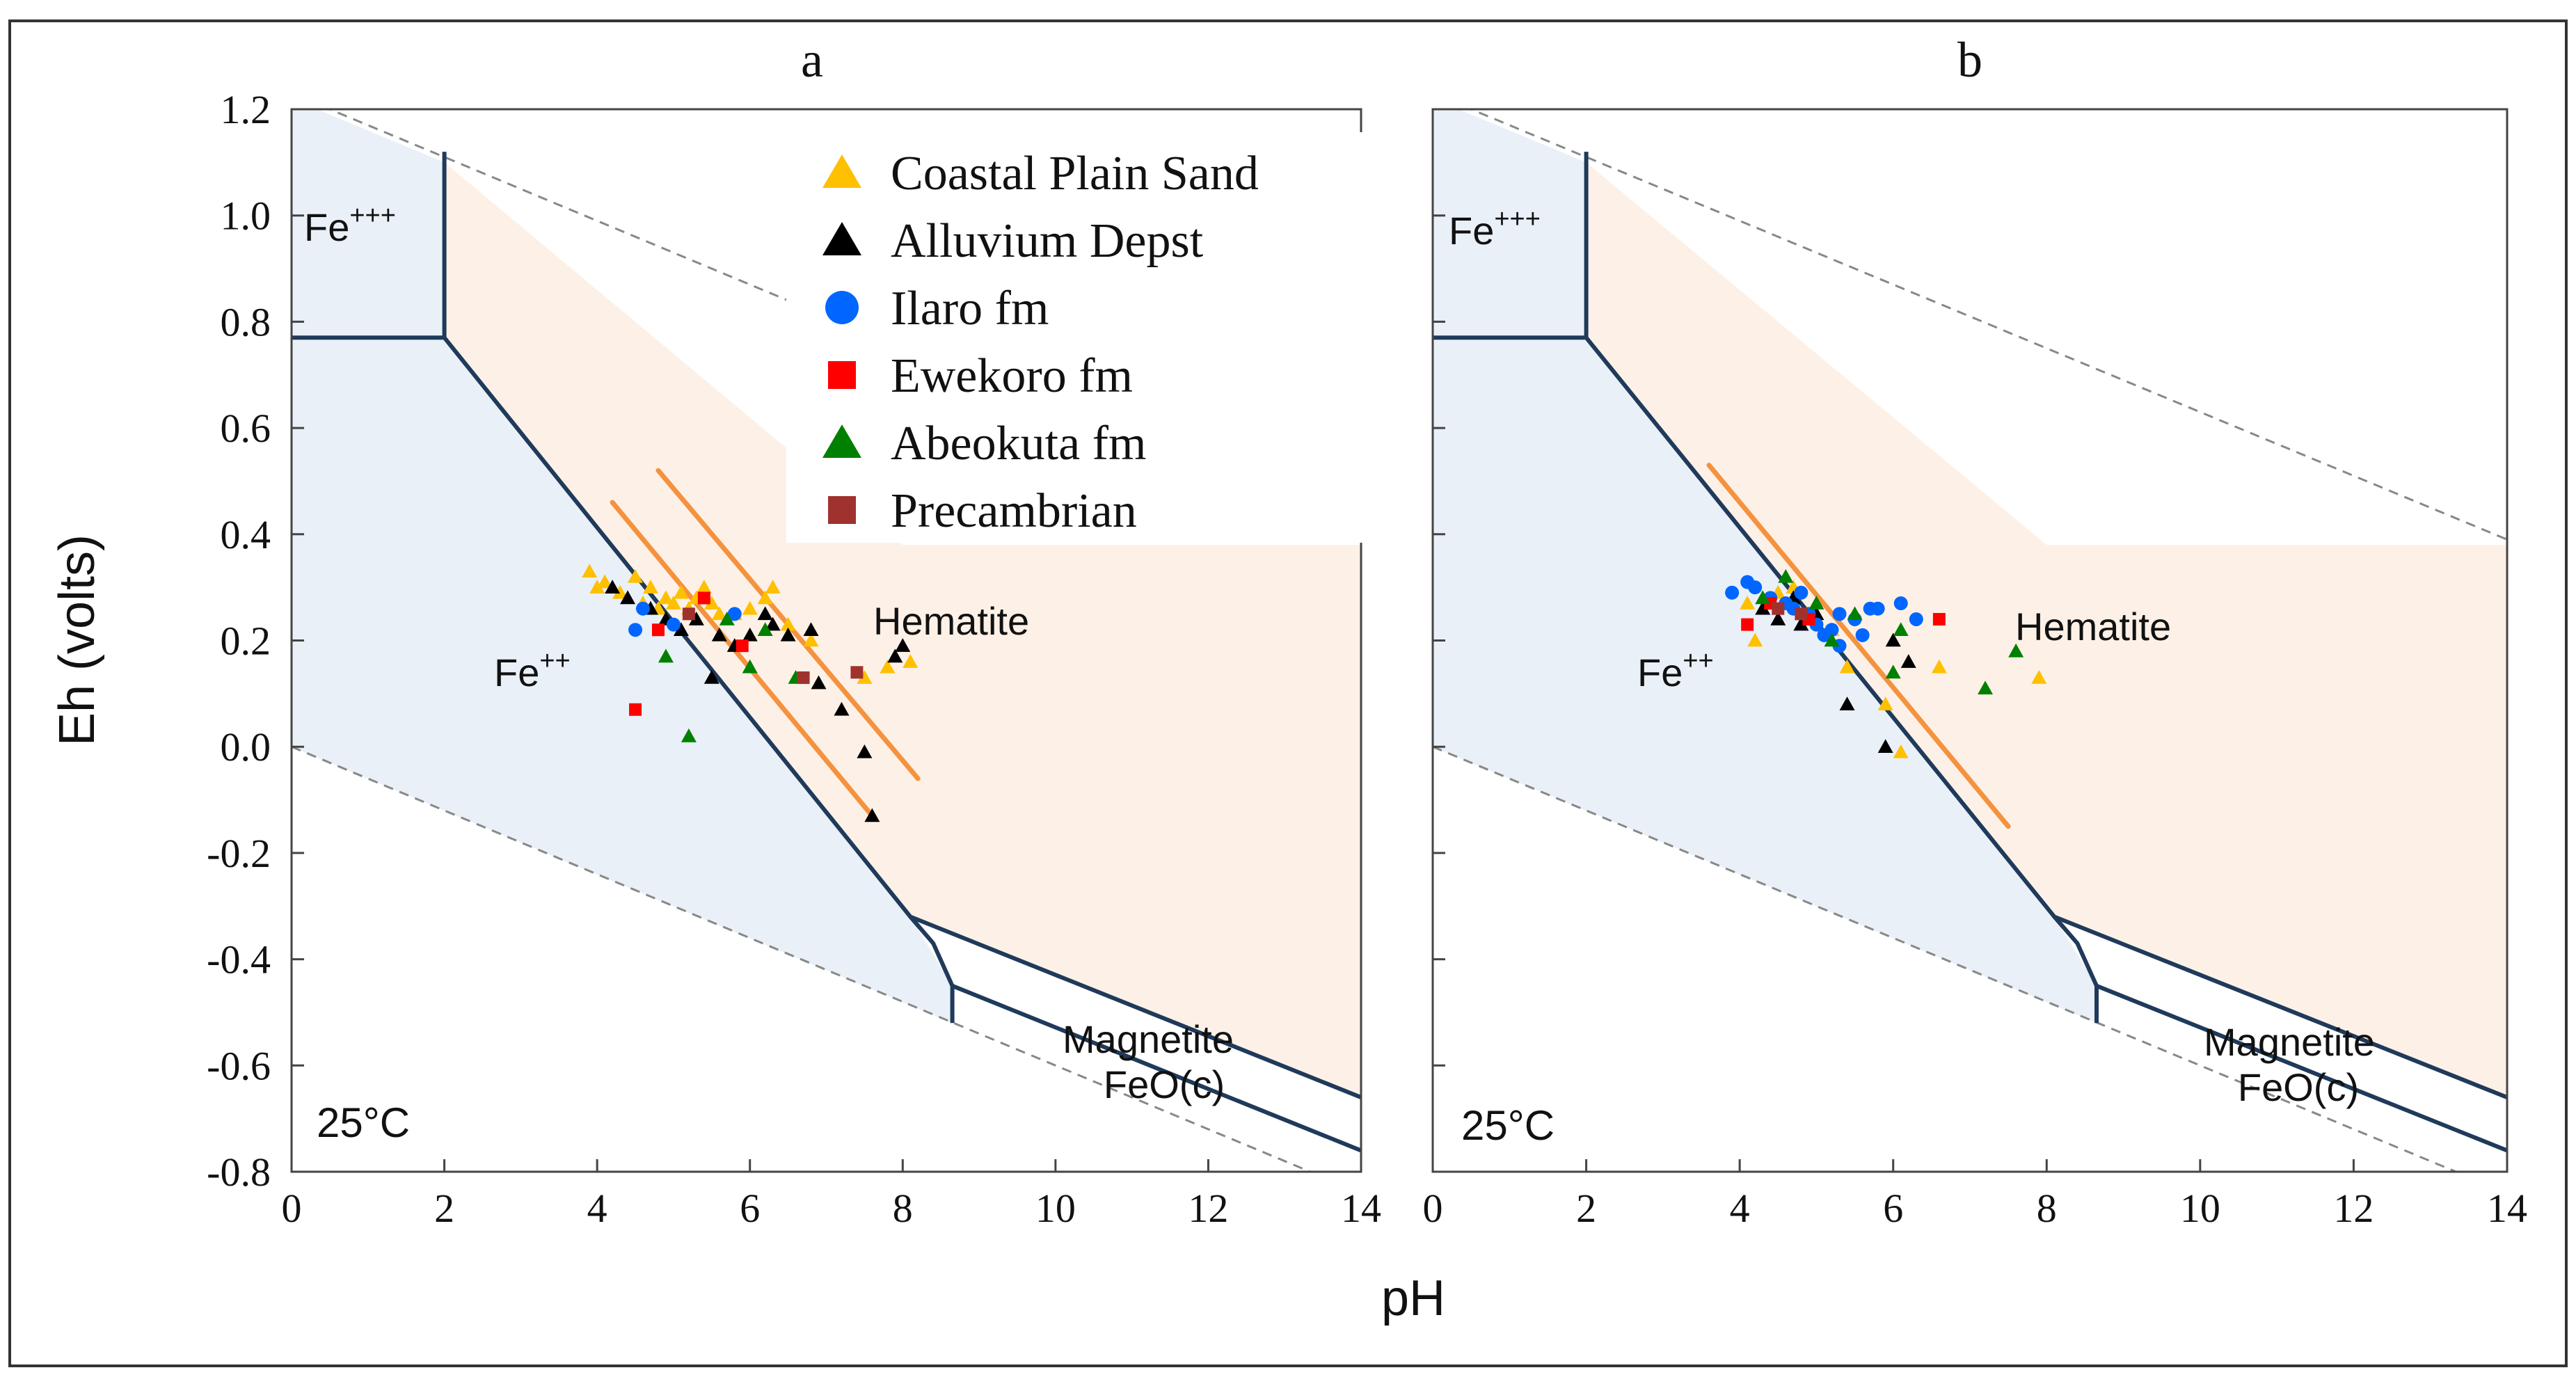 This screenshot has height=1377, width=2576. I want to click on temperature-label: 25°C, so click(363, 1123).